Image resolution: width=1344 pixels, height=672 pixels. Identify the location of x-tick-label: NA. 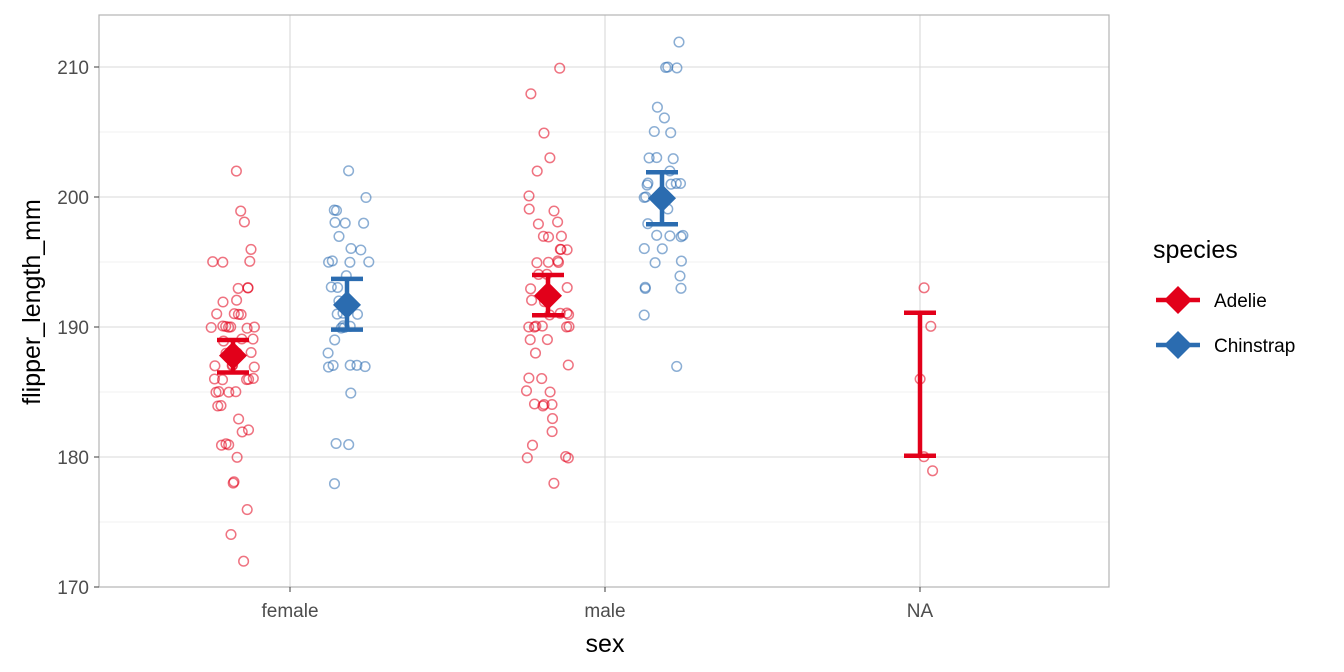
(920, 611).